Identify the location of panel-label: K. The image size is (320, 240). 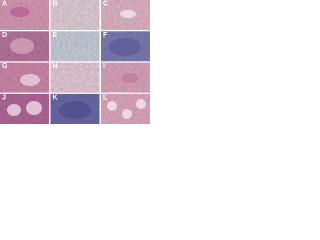
(55, 97).